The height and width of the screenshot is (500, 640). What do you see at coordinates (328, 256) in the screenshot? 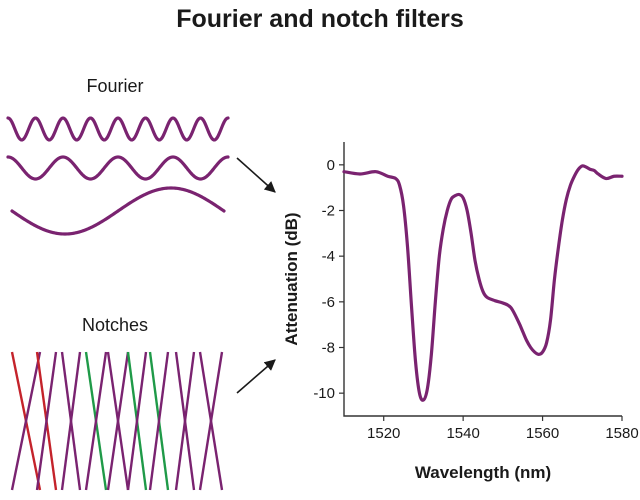
I see `y-tick-label: -4` at bounding box center [328, 256].